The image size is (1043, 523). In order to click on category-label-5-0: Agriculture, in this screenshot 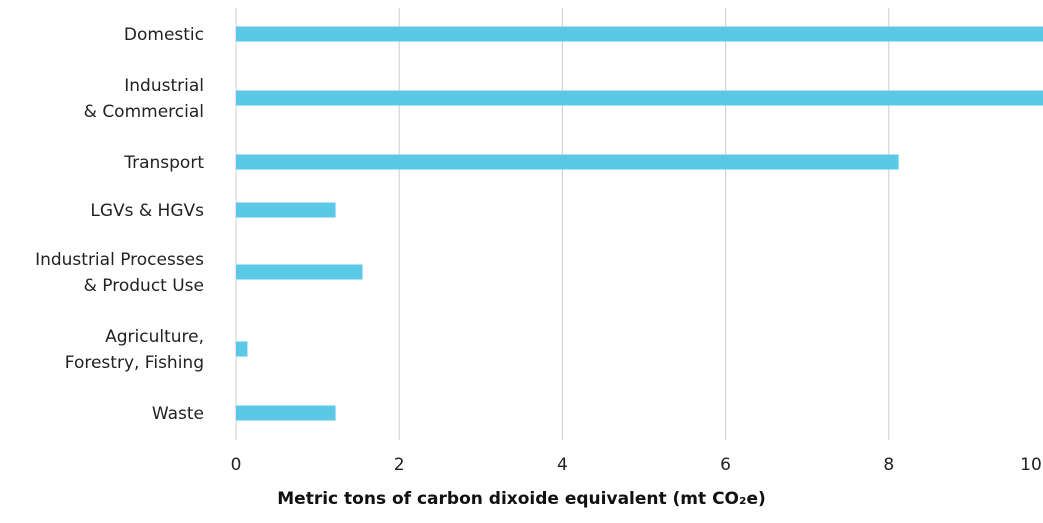, I will do `click(154, 337)`.